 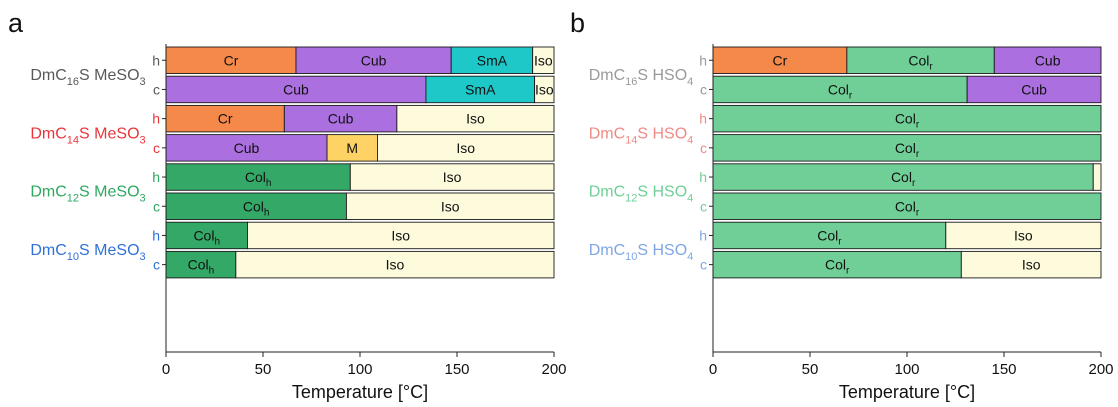 I want to click on compound-label: DmC12S MeSO3, so click(x=87, y=194).